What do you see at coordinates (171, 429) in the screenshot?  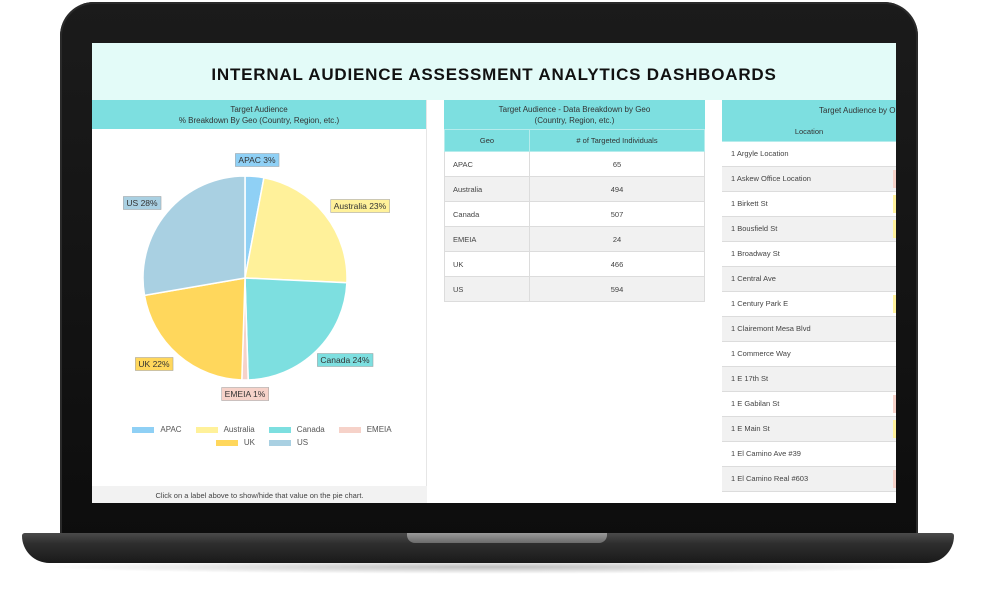 I see `legend-label: APAC` at bounding box center [171, 429].